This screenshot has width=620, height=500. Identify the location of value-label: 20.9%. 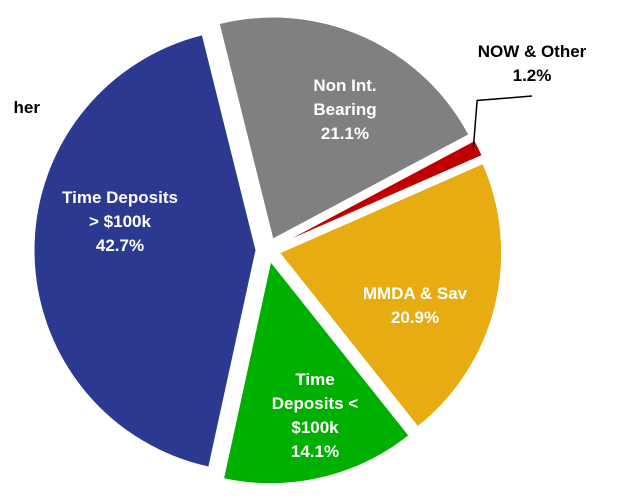
(415, 317).